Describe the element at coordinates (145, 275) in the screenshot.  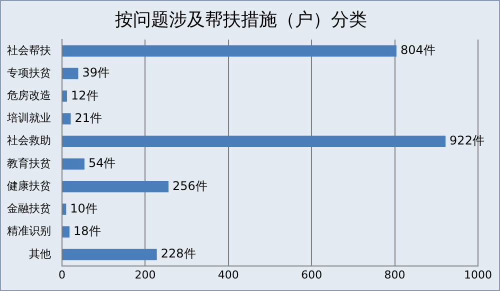
I see `x-tick-label: 200` at that location.